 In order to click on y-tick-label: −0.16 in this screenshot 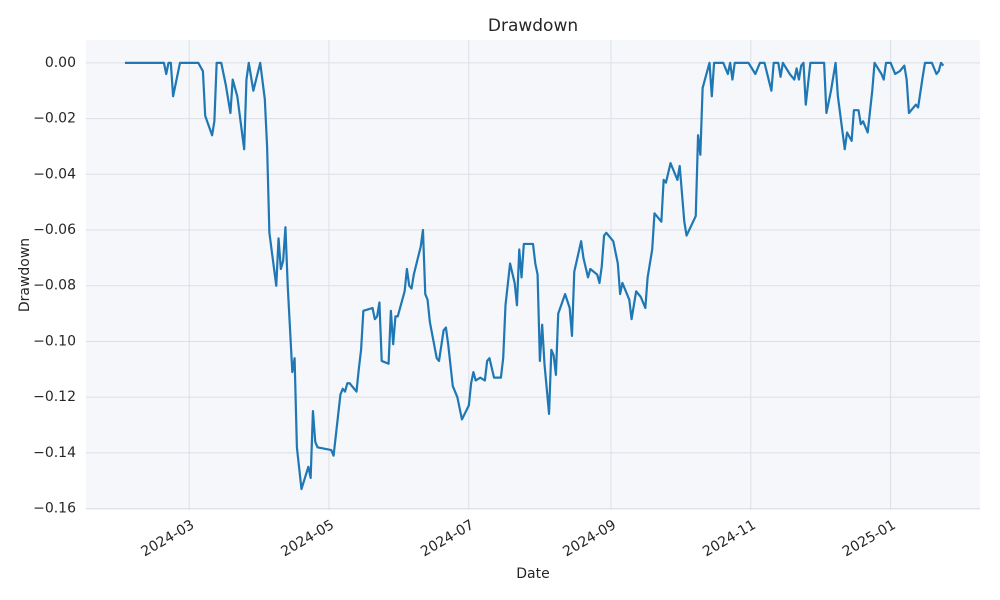, I will do `click(54, 509)`.